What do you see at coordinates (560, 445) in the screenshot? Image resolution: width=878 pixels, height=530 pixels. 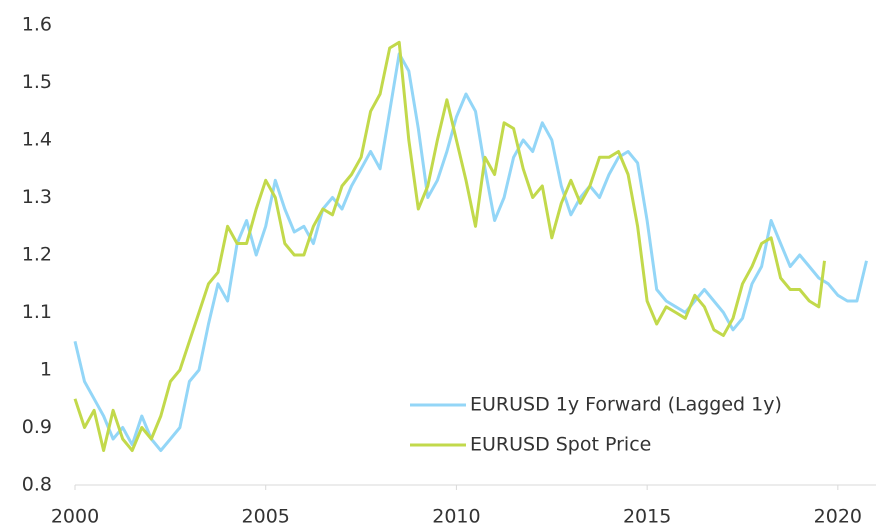 I see `legend-label: EURUSD Spot Price` at bounding box center [560, 445].